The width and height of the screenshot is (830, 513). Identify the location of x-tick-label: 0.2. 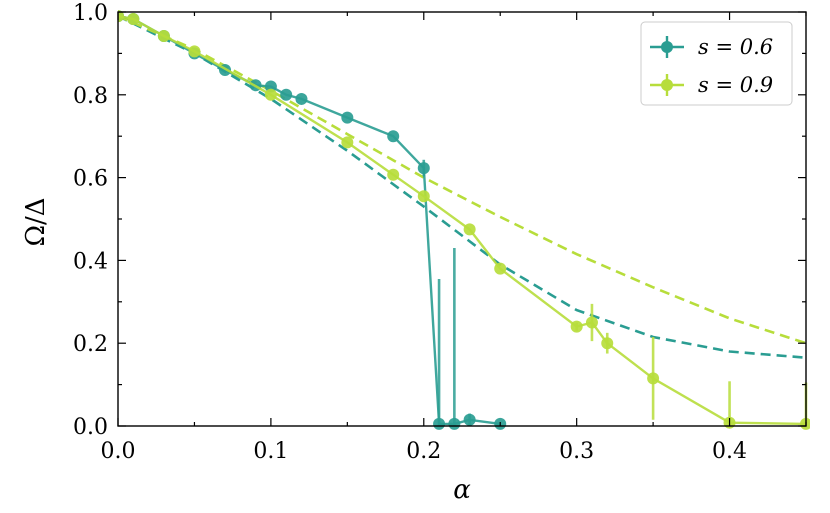
(423, 451).